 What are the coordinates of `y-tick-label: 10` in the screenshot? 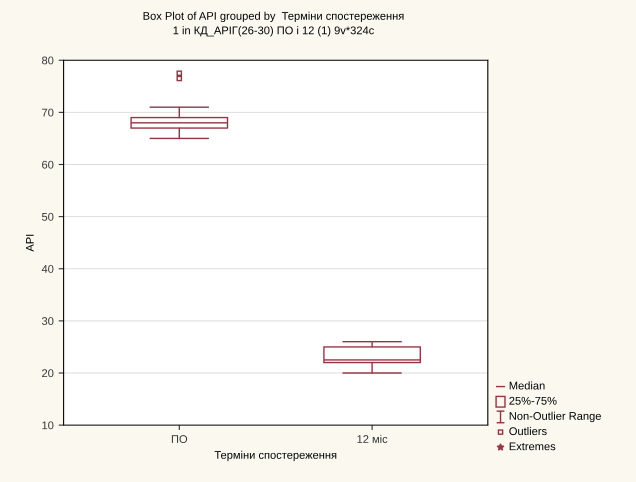 It's located at (48, 425).